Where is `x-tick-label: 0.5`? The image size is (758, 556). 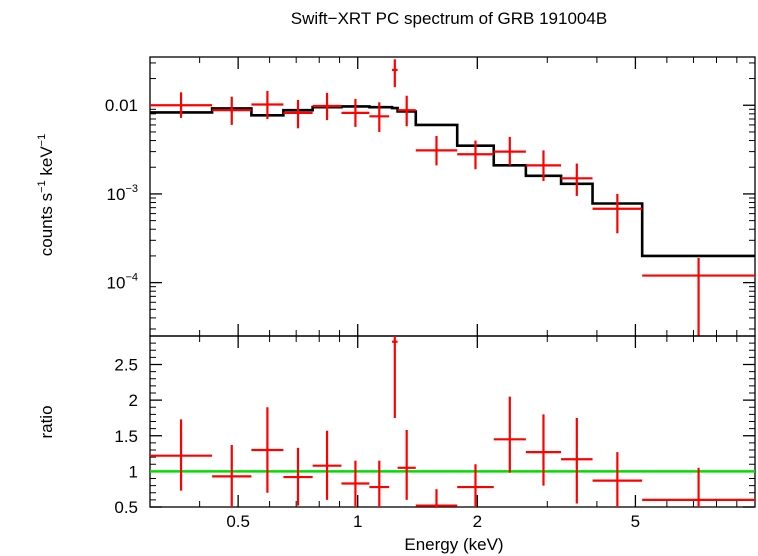
x-tick-label: 0.5 is located at coordinates (238, 521).